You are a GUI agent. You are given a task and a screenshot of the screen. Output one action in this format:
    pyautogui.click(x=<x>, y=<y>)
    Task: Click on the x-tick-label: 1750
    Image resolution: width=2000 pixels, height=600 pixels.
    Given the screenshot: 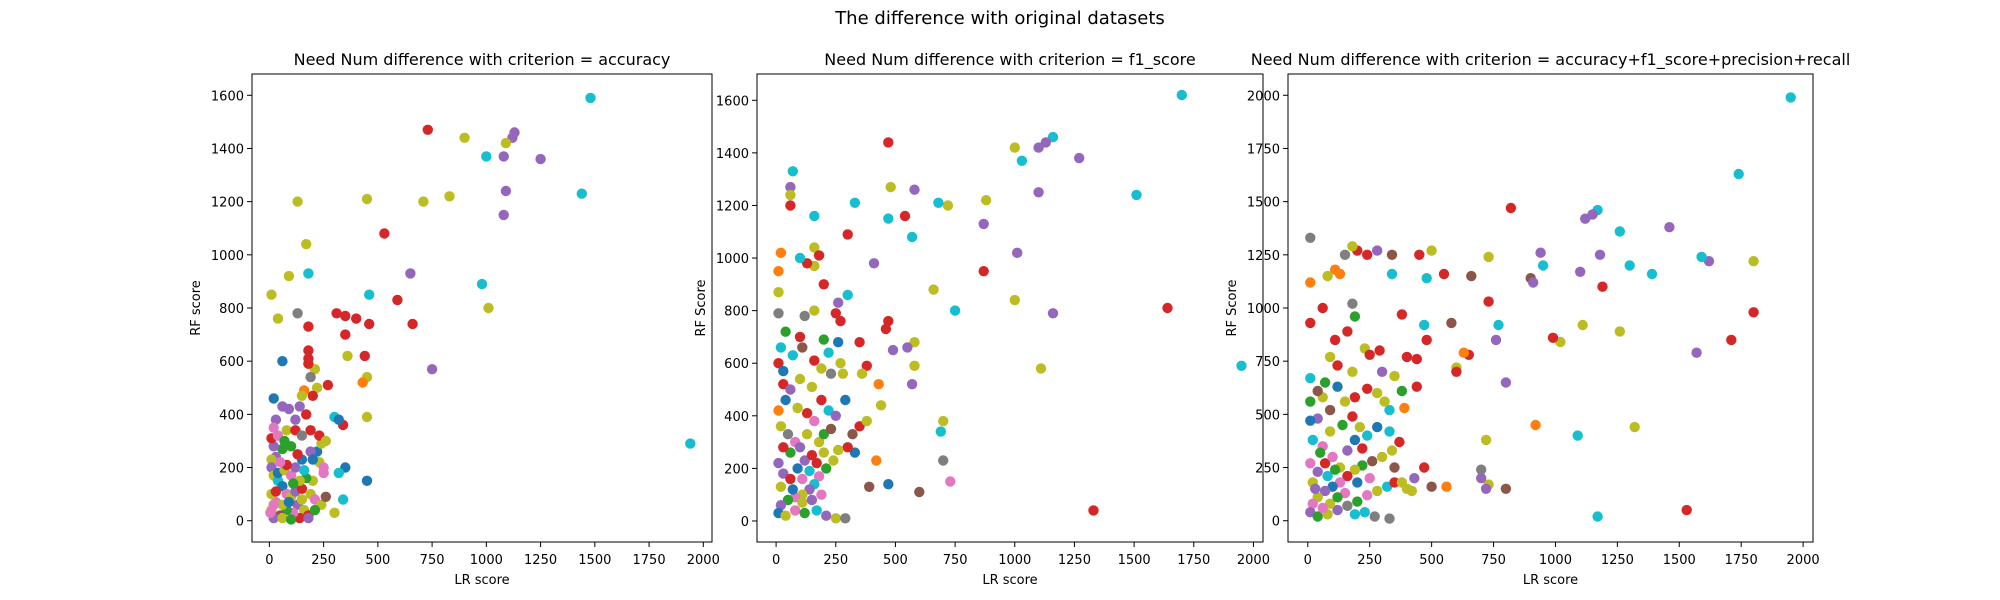 What is the action you would take?
    pyautogui.click(x=649, y=560)
    